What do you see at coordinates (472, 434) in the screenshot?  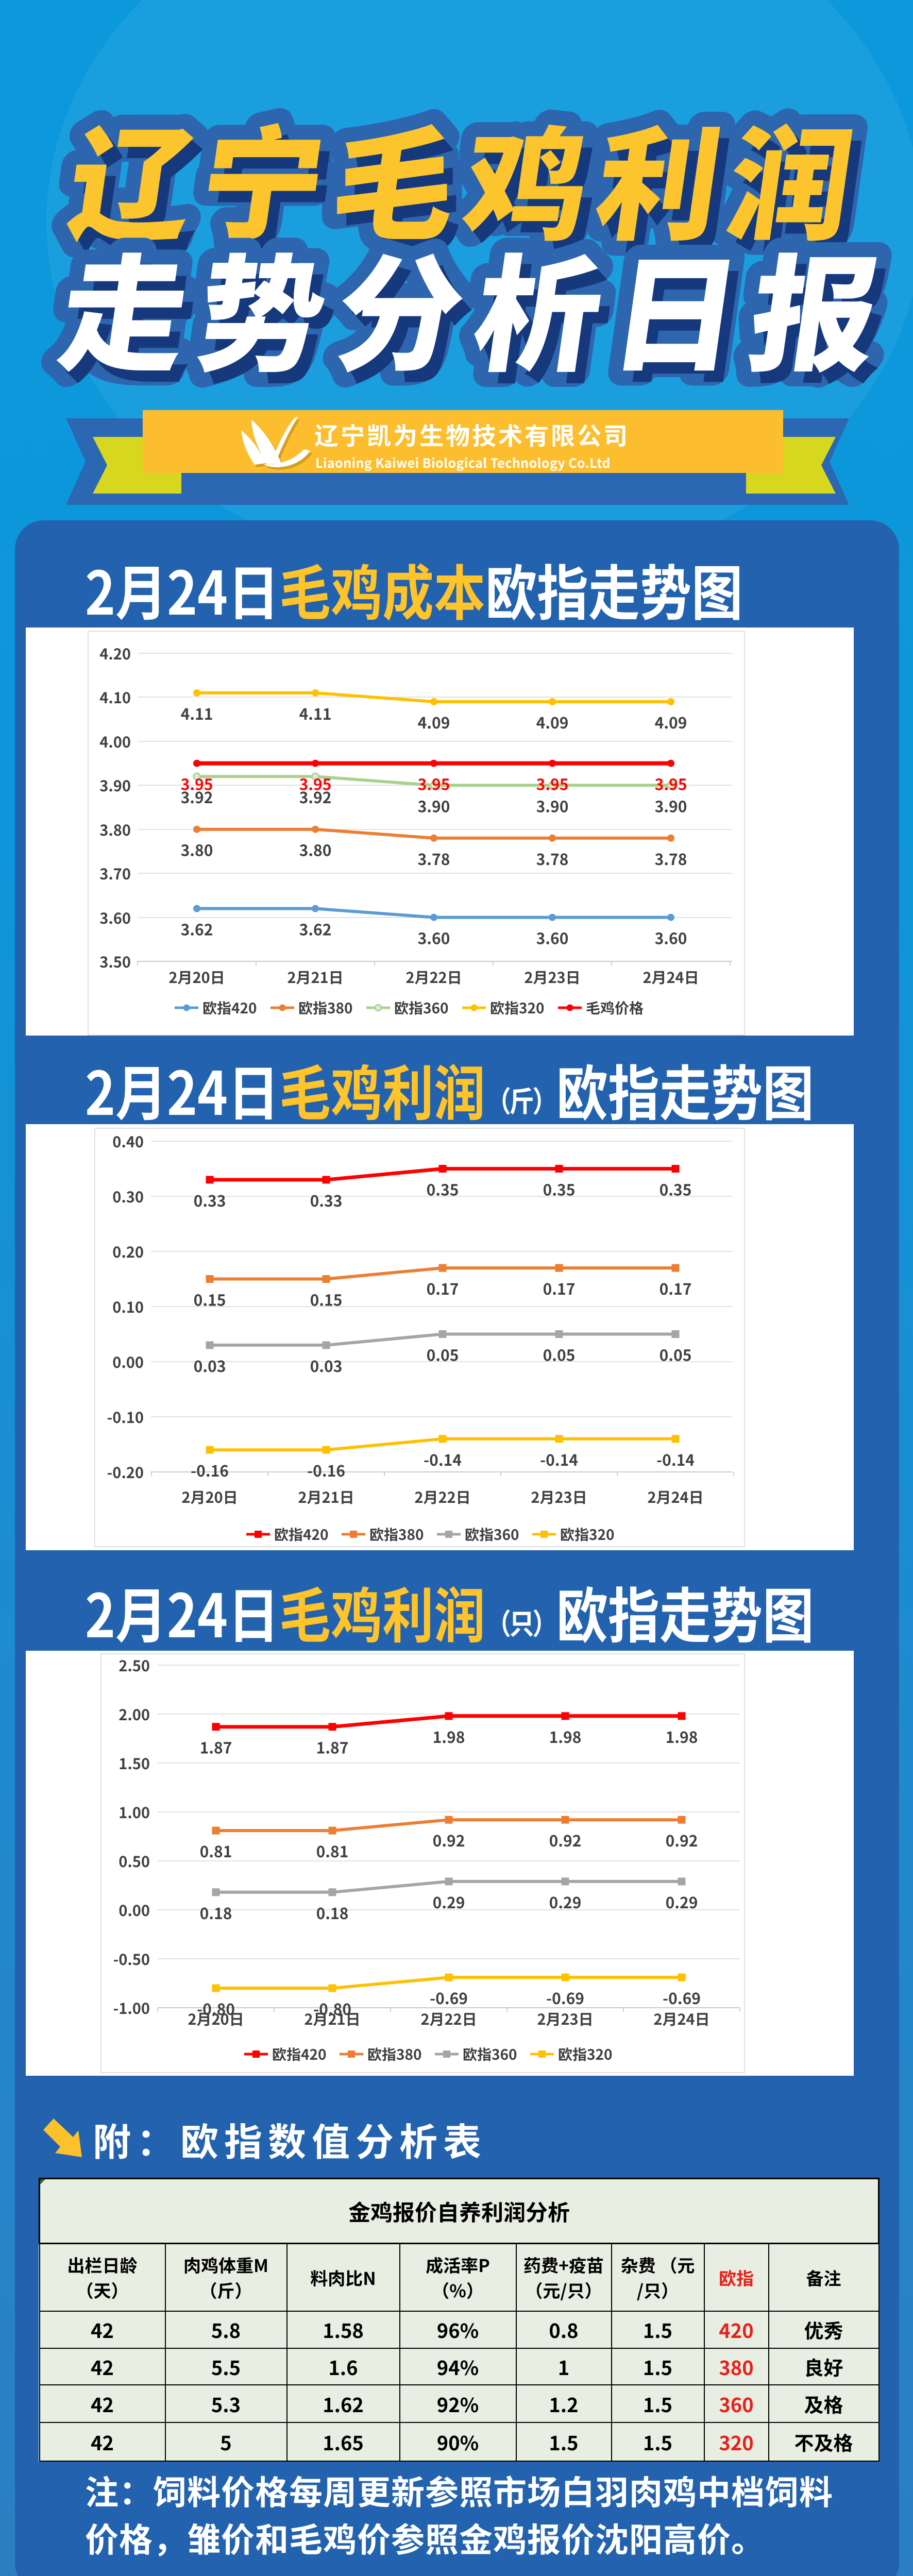 I see `svg-text: 辽宁凯为生物技术有限公司` at bounding box center [472, 434].